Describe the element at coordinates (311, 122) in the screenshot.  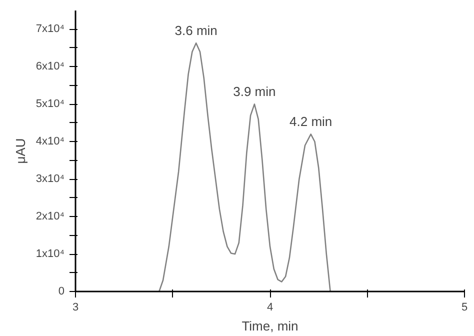
I see `annotation: 4.2 min` at that location.